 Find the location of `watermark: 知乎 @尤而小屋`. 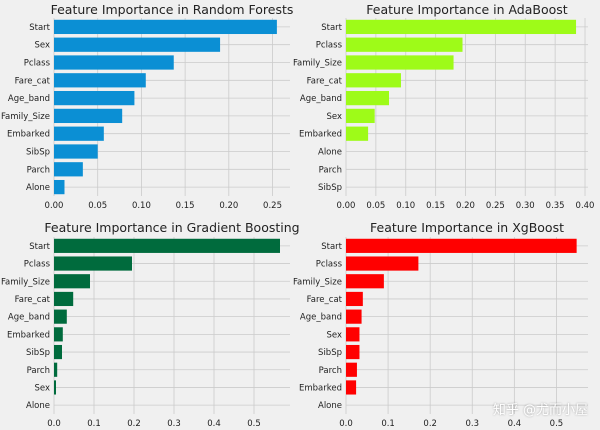

watermark: 知乎 @尤而小屋 is located at coordinates (540, 410).